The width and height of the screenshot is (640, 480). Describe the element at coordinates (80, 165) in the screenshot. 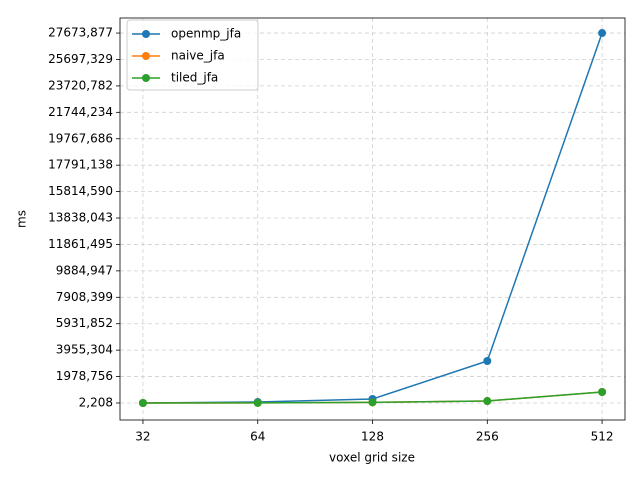

I see `y-tick-label: 17791,138` at that location.